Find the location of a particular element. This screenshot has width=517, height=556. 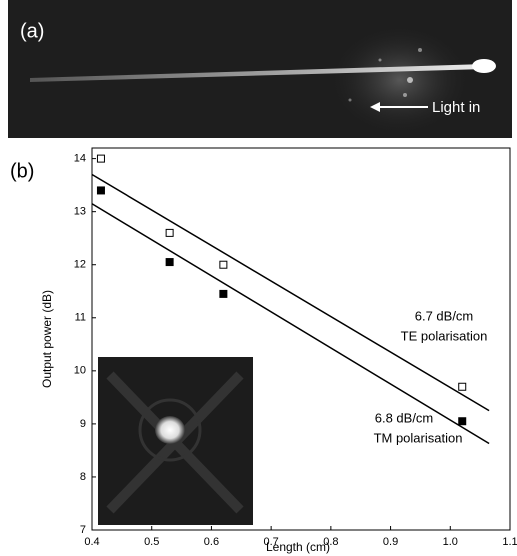

annotation: 6.8 dB/cm is located at coordinates (404, 417).